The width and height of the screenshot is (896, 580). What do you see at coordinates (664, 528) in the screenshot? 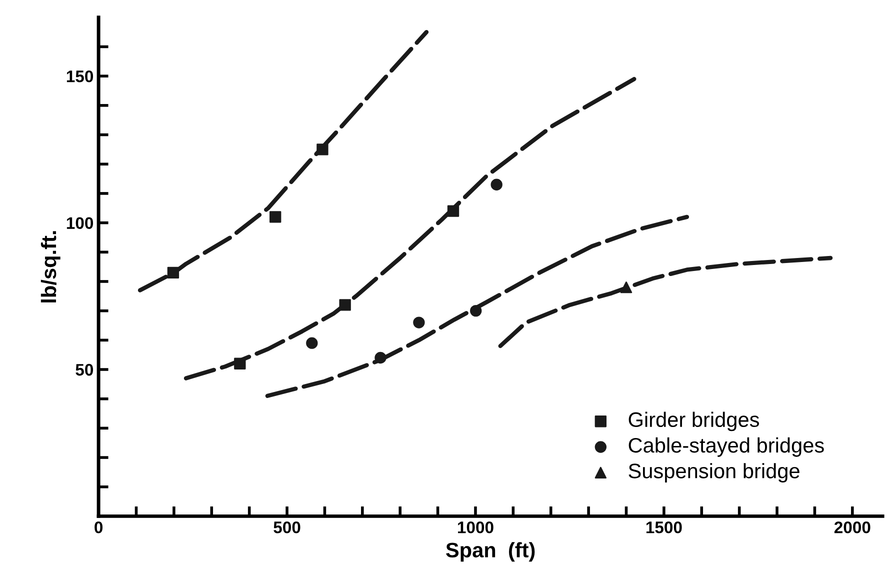
I see `x-tick-label: 1500` at bounding box center [664, 528].